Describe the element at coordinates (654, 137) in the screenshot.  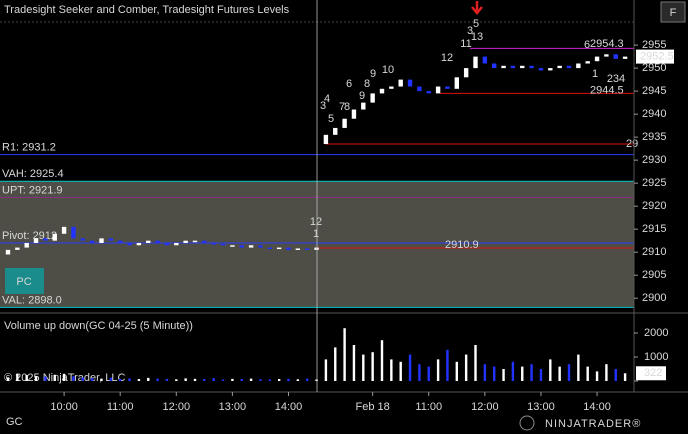
I see `y-tick-label: 2935` at that location.